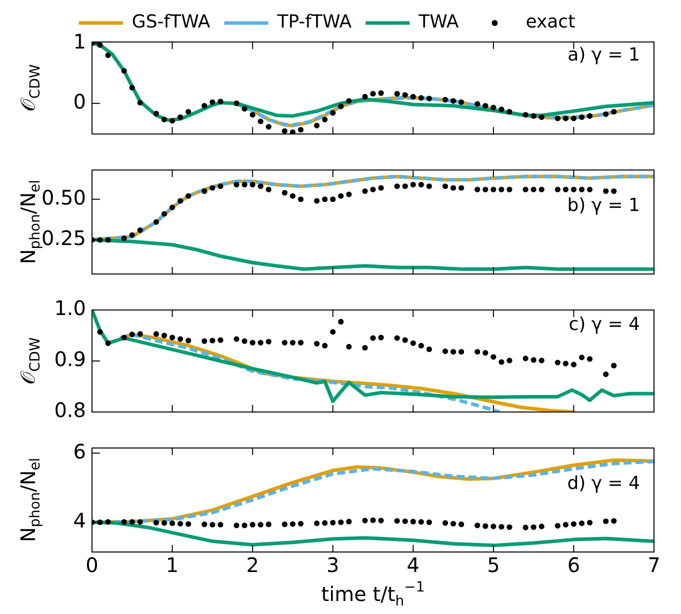 This screenshot has height=614, width=681. I want to click on y-tick-label: 1.0, so click(70, 308).